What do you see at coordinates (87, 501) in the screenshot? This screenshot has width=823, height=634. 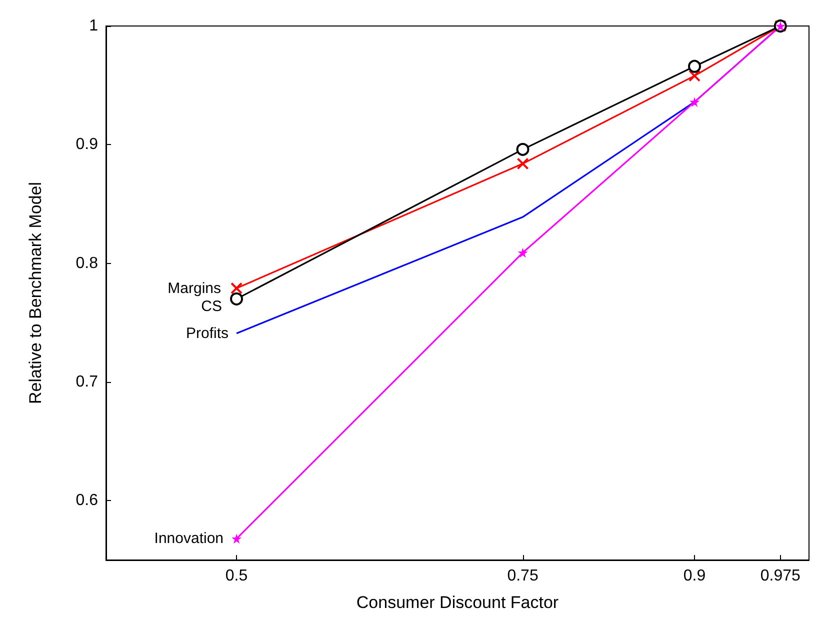 I see `y-tick-label: 0.6` at bounding box center [87, 501].